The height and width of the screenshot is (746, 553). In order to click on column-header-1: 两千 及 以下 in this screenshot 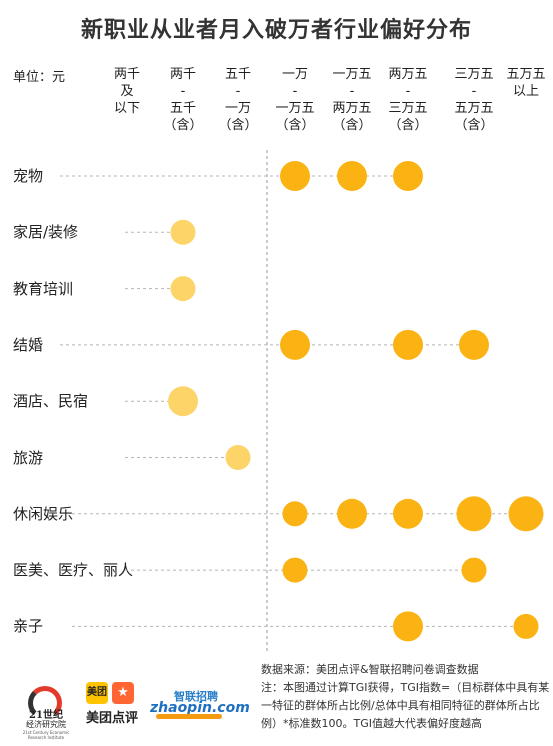, I will do `click(126, 91)`.